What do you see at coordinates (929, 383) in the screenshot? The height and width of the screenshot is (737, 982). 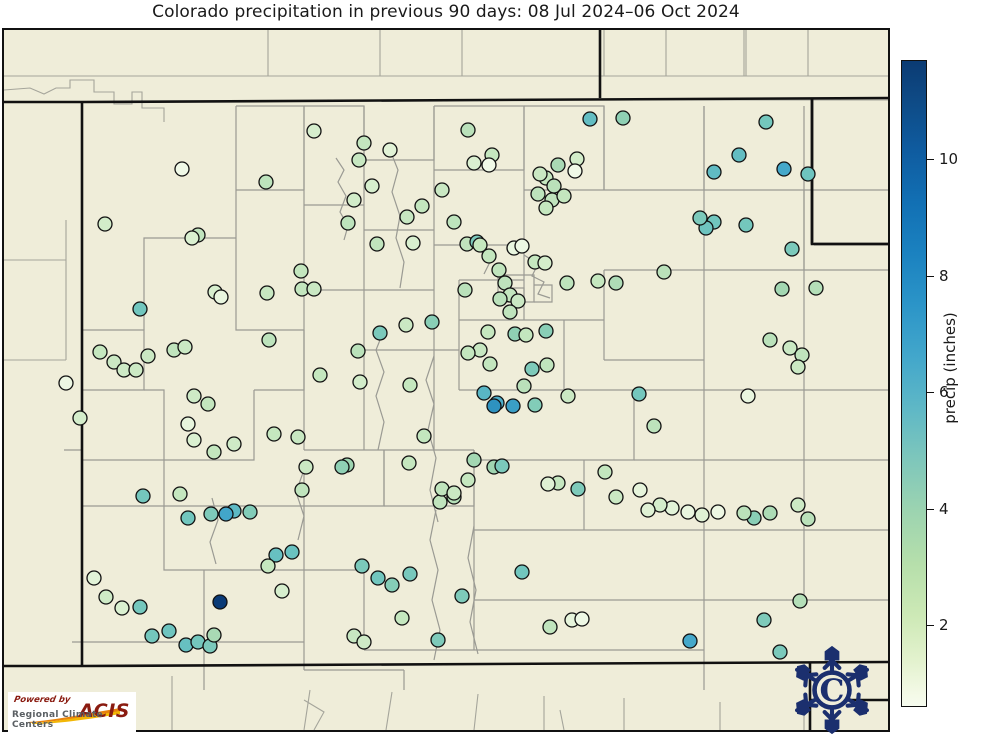 I see `colorbar: 2 4 6 8 10` at bounding box center [929, 383].